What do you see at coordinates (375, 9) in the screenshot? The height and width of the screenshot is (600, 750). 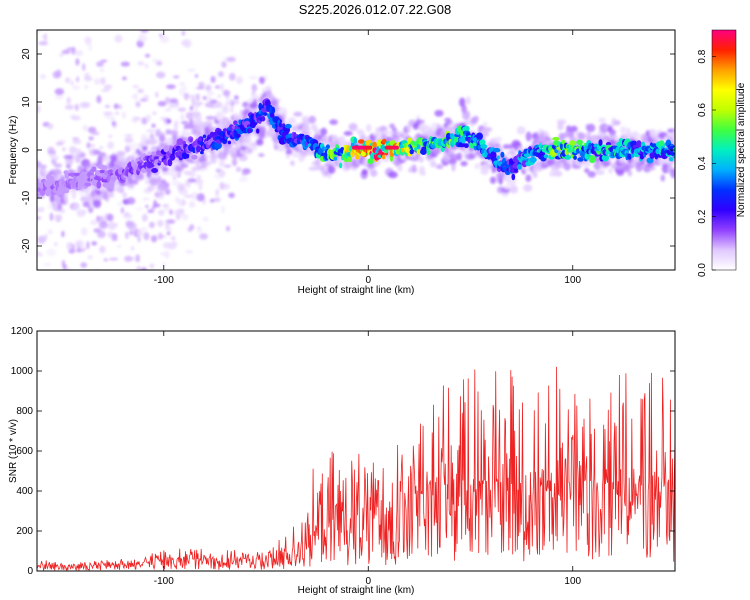 I see `page-title: S225.2026.012.07.22.G08` at bounding box center [375, 9].